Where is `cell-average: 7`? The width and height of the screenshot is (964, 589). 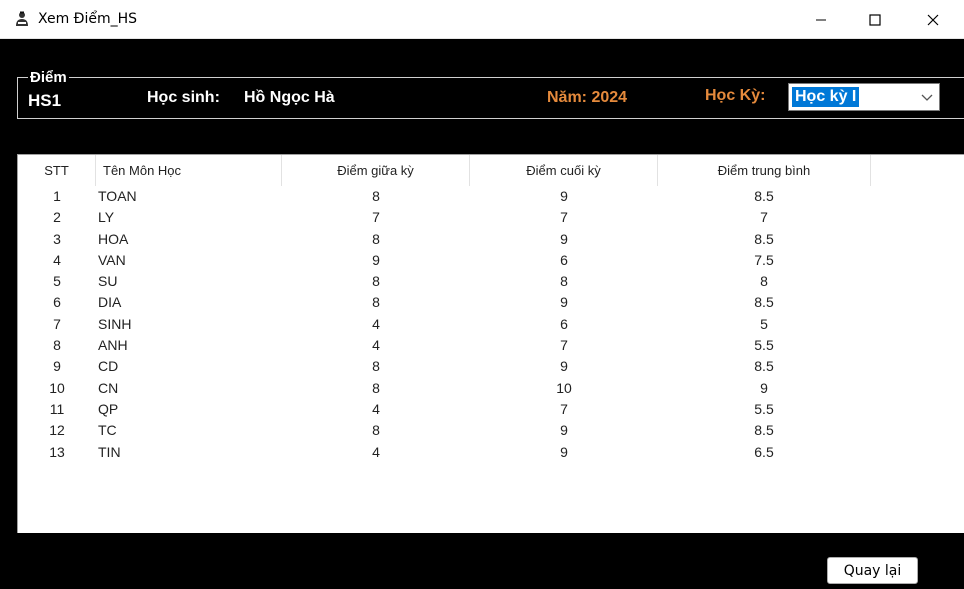 cell-average: 7 is located at coordinates (764, 217).